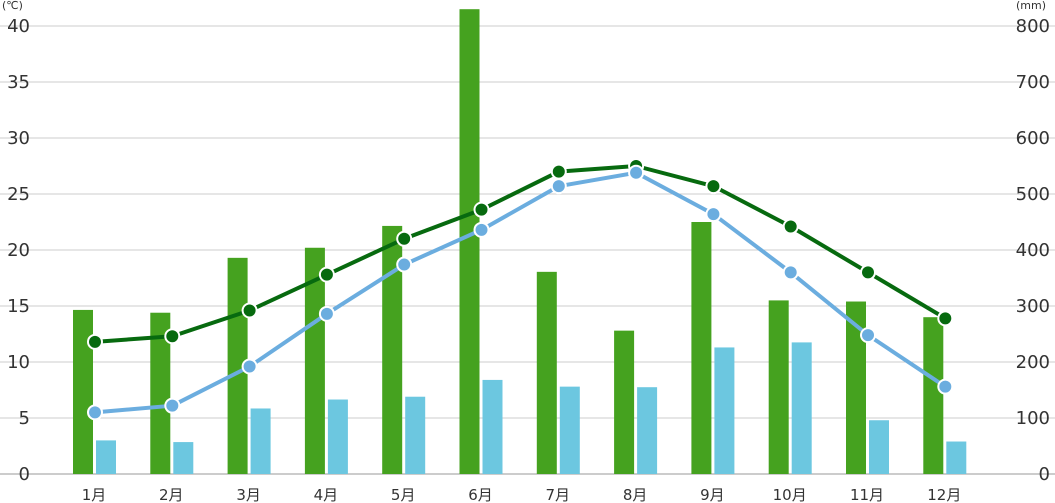 The height and width of the screenshot is (503, 1055). I want to click on category-label: 10月, so click(790, 494).